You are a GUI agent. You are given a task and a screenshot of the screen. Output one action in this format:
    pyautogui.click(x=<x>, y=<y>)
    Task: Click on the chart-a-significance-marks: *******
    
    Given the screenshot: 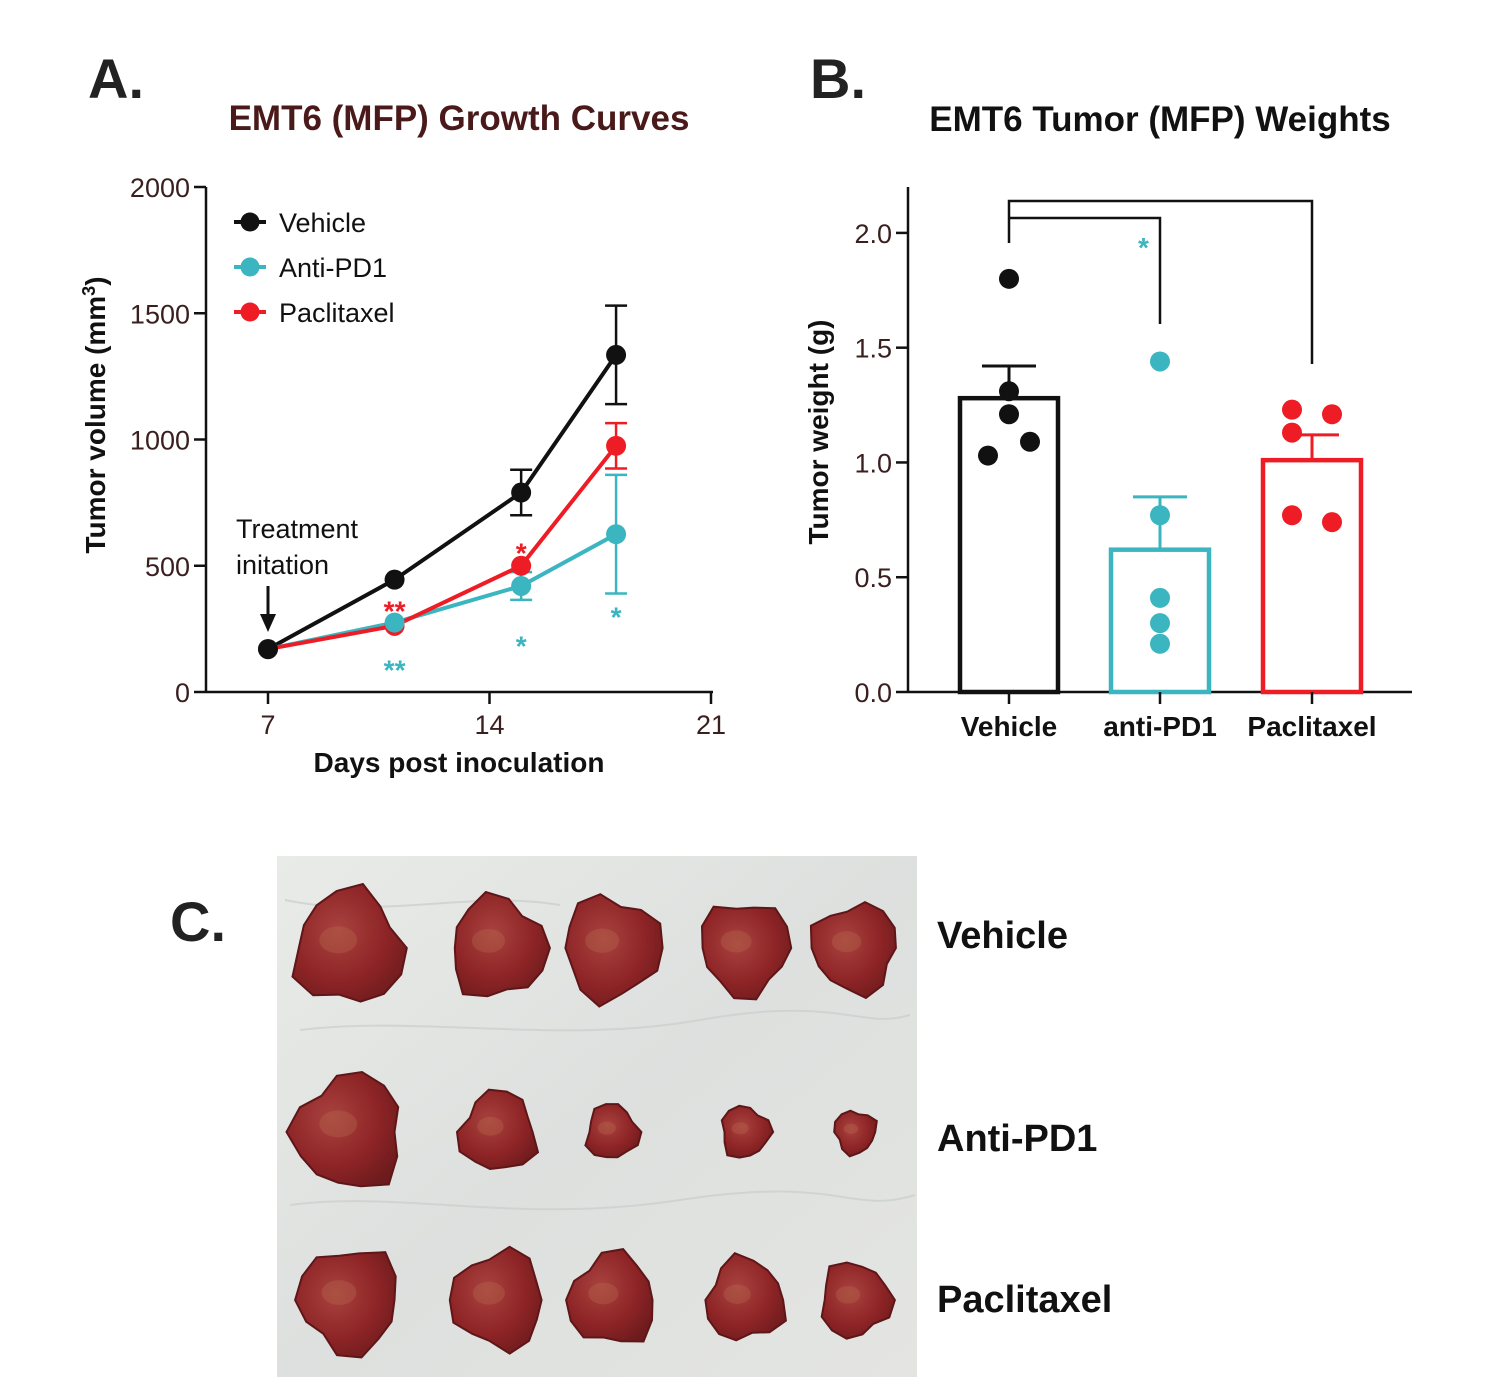 What is the action you would take?
    pyautogui.click(x=503, y=611)
    